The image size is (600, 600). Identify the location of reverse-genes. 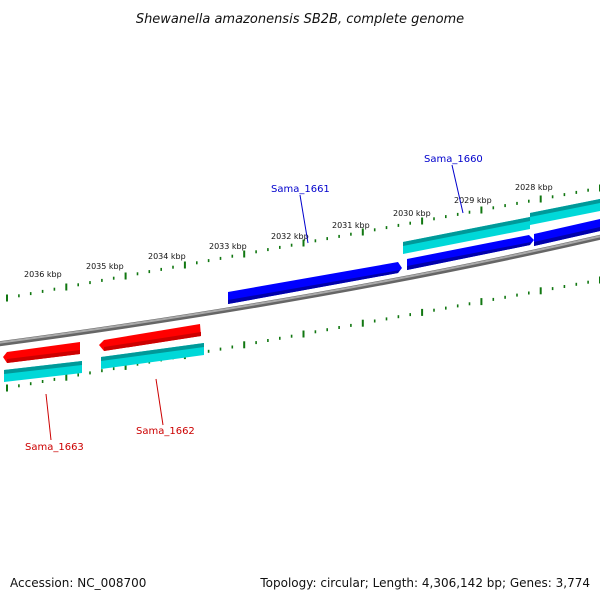
(102, 343).